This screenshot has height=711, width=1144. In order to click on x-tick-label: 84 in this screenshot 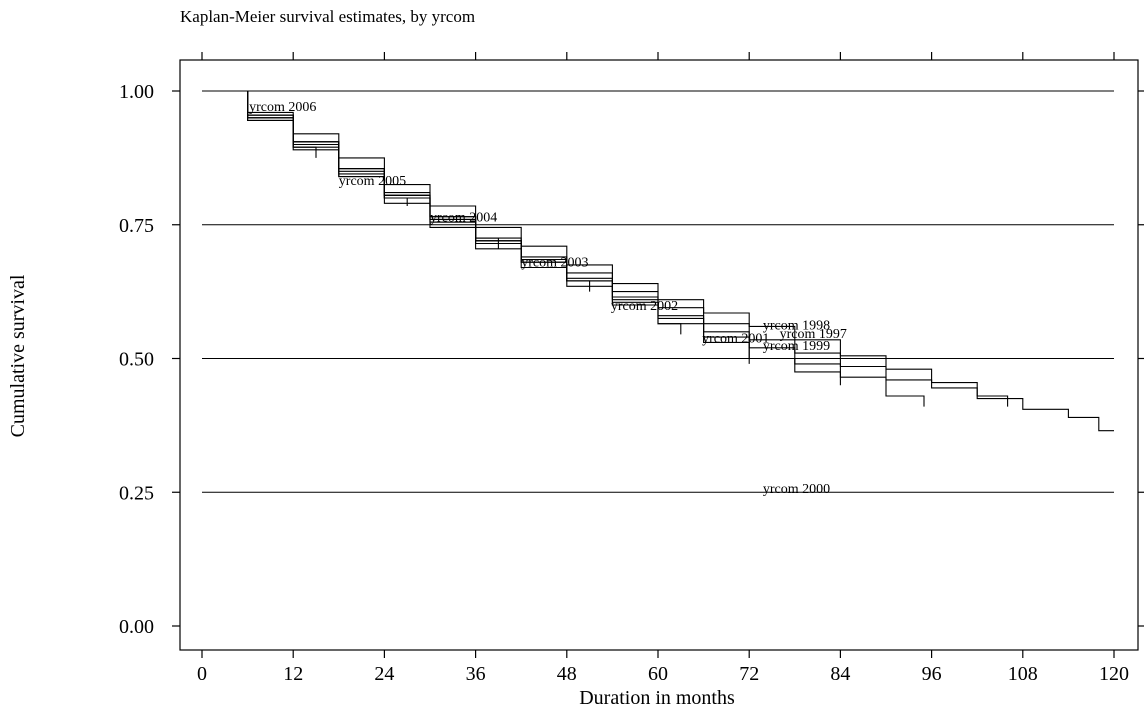, I will do `click(840, 674)`.